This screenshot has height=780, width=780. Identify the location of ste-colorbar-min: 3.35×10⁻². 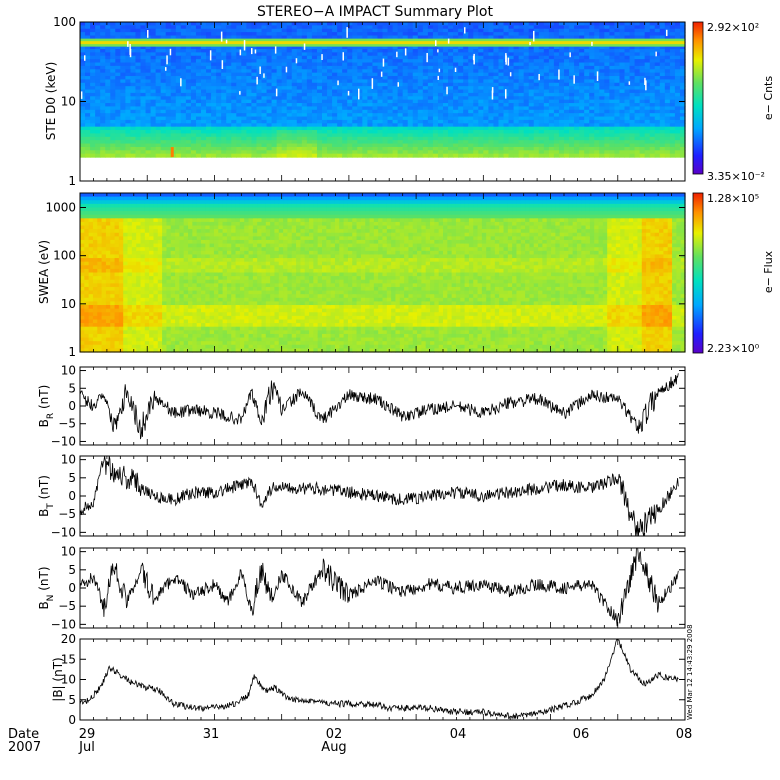
(736, 176).